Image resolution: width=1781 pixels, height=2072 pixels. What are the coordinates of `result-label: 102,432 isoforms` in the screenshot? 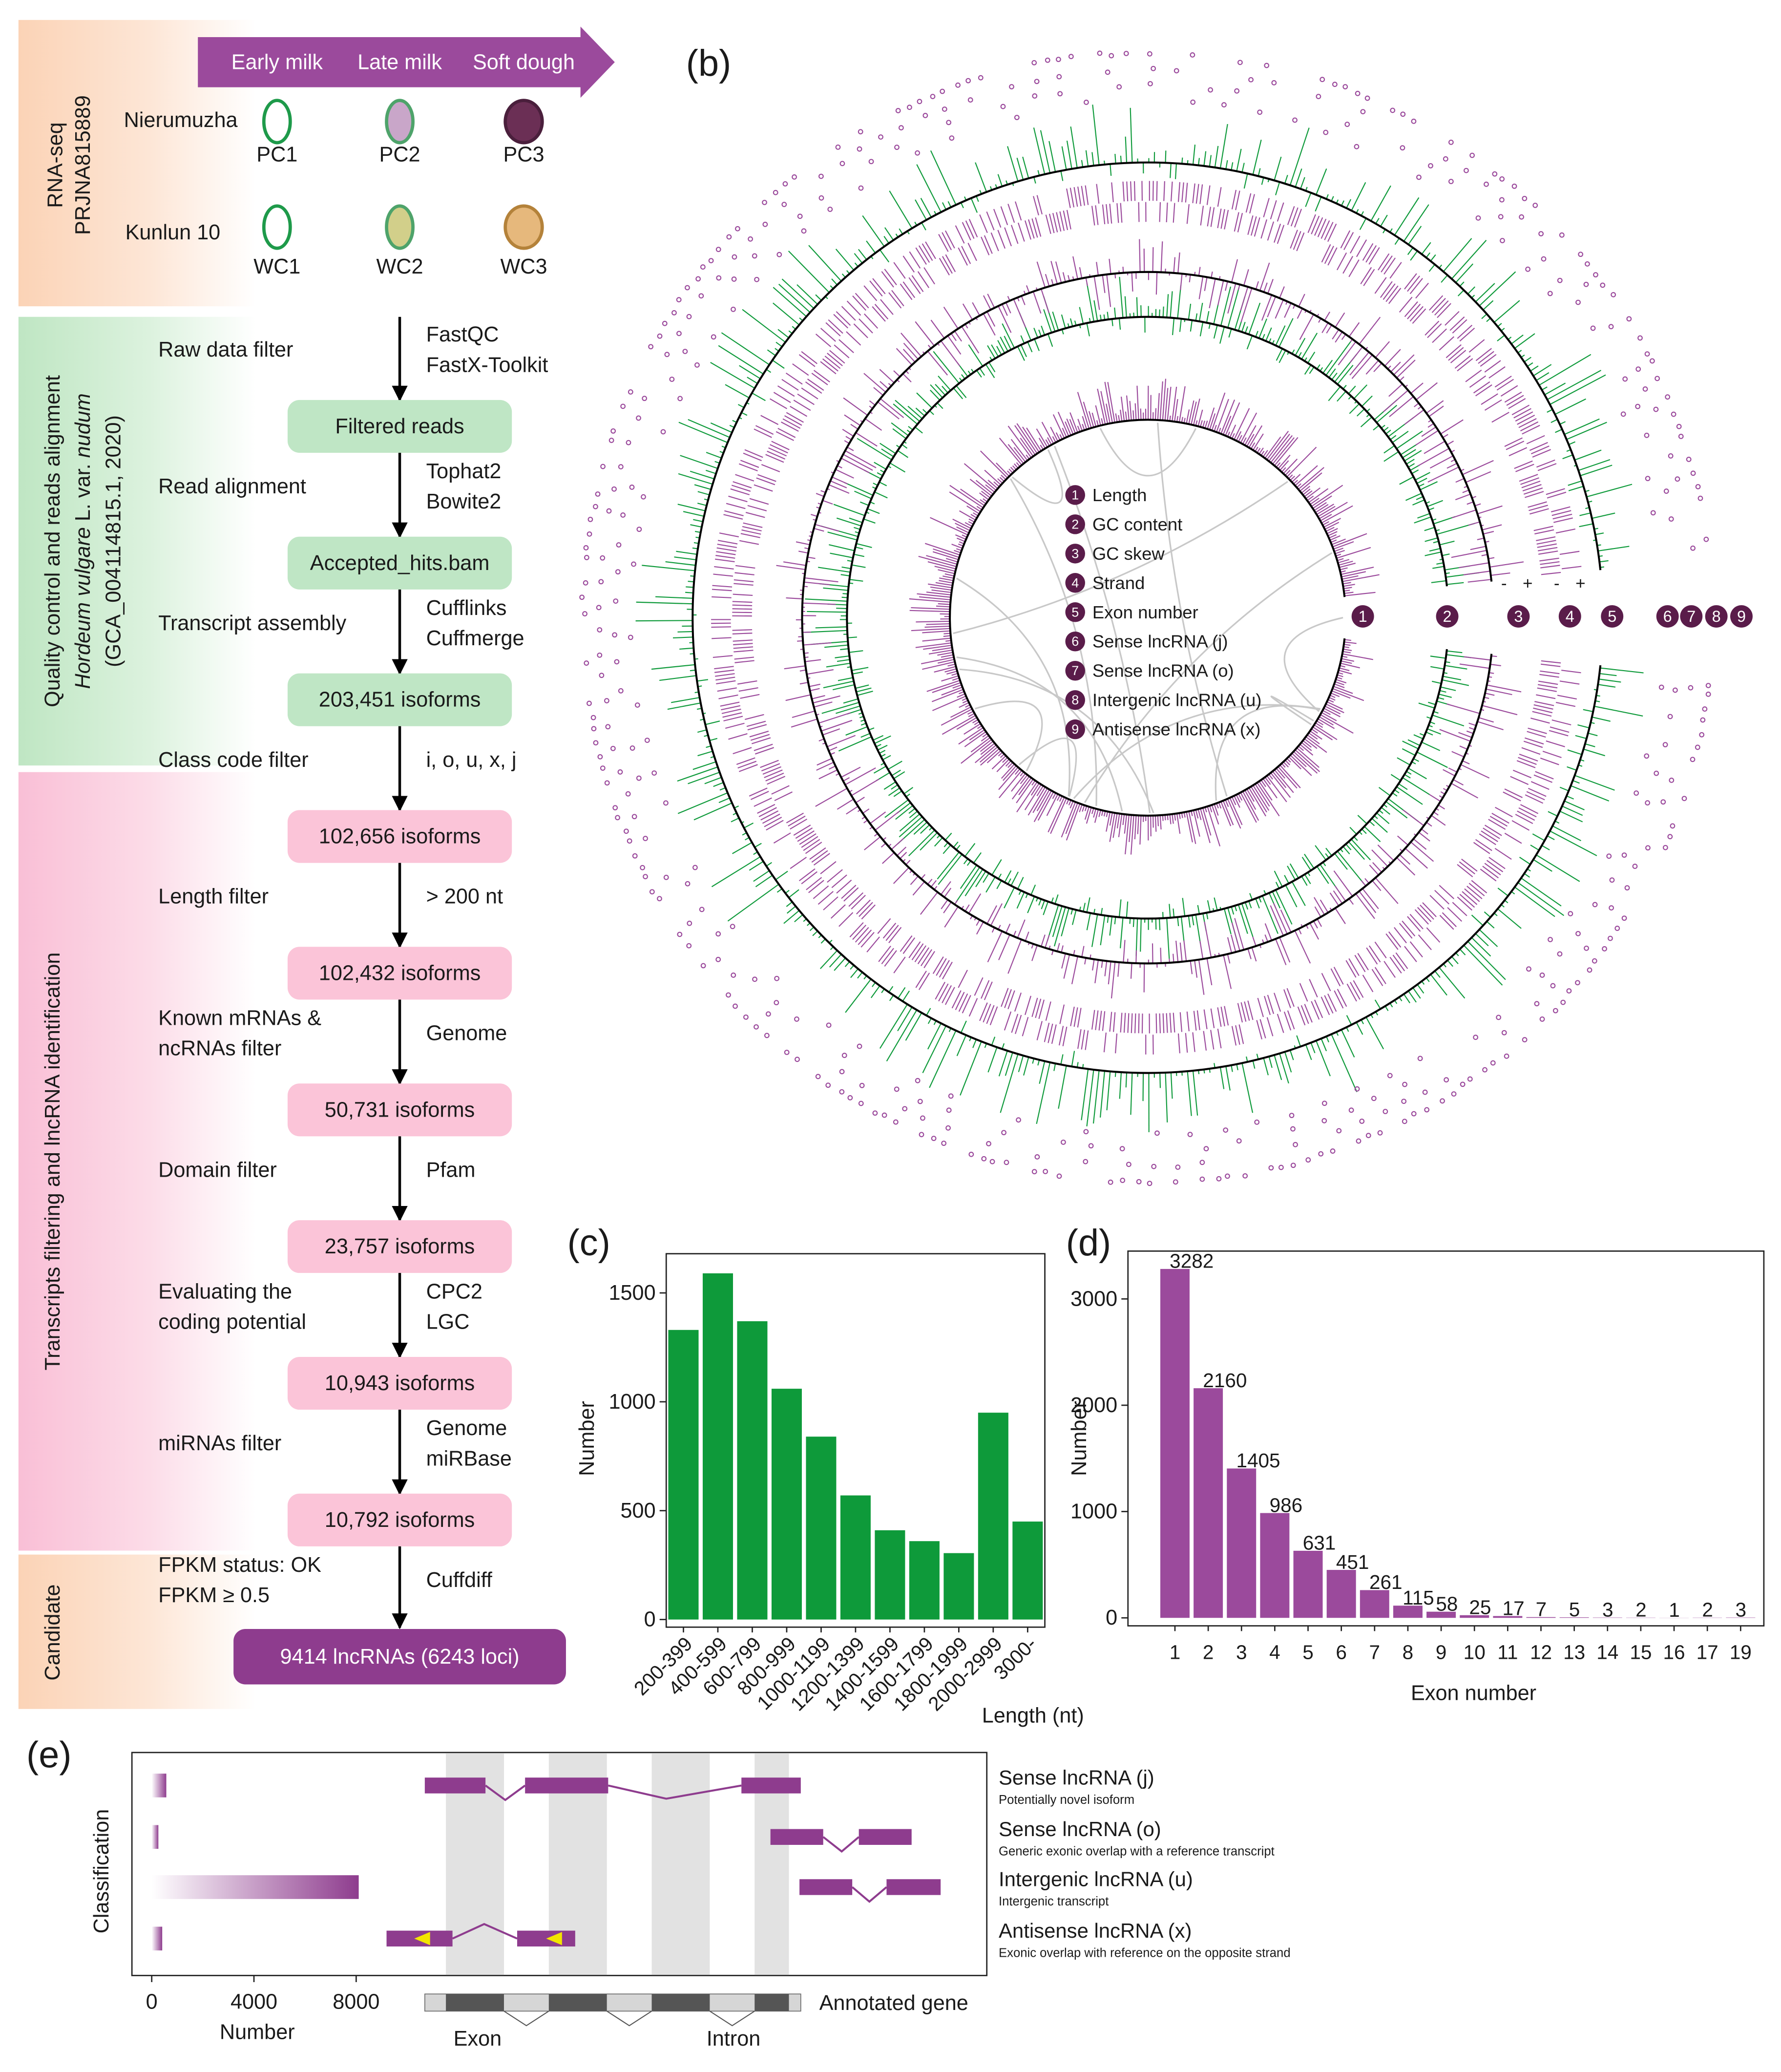 It's located at (400, 973).